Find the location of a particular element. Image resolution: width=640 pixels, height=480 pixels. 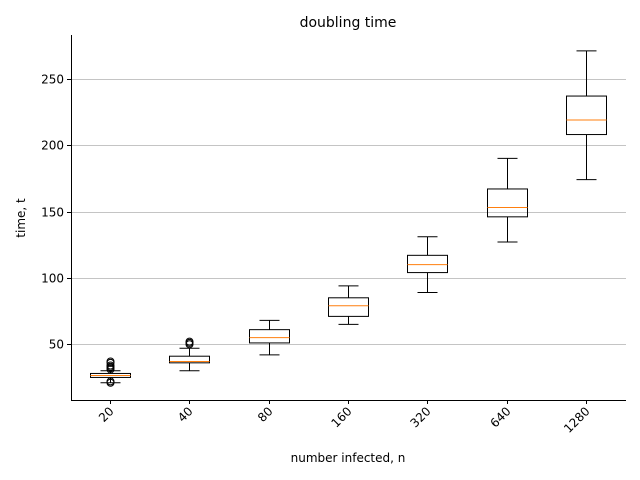

x-tick-label-20: 20 is located at coordinates (106, 414).